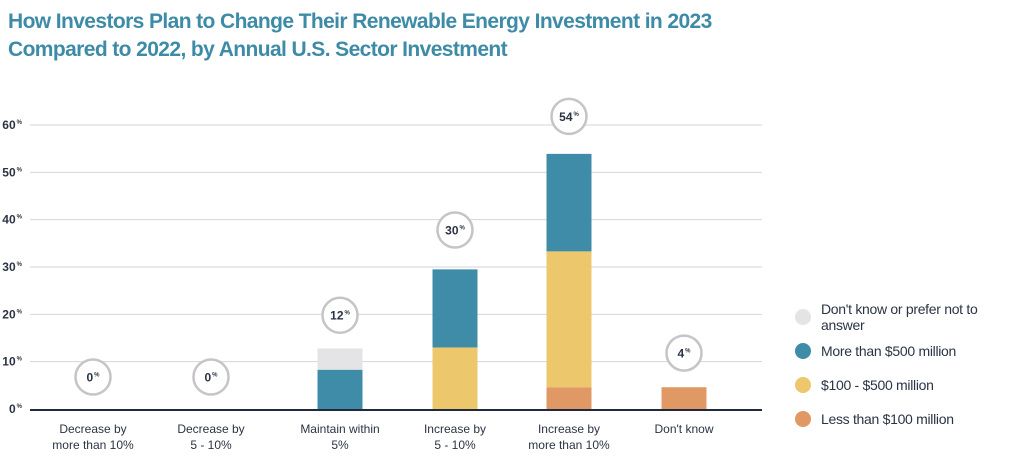 This screenshot has width=1024, height=466. Describe the element at coordinates (12, 314) in the screenshot. I see `y-tick-label: 20%` at that location.